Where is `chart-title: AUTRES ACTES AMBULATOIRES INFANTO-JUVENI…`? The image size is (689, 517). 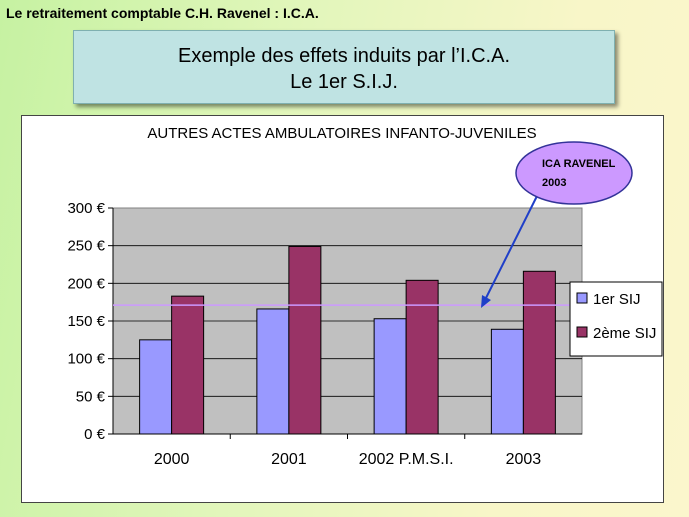
chart-title: AUTRES ACTES AMBULATOIRES INFANTO-JUVENI… is located at coordinates (341, 133).